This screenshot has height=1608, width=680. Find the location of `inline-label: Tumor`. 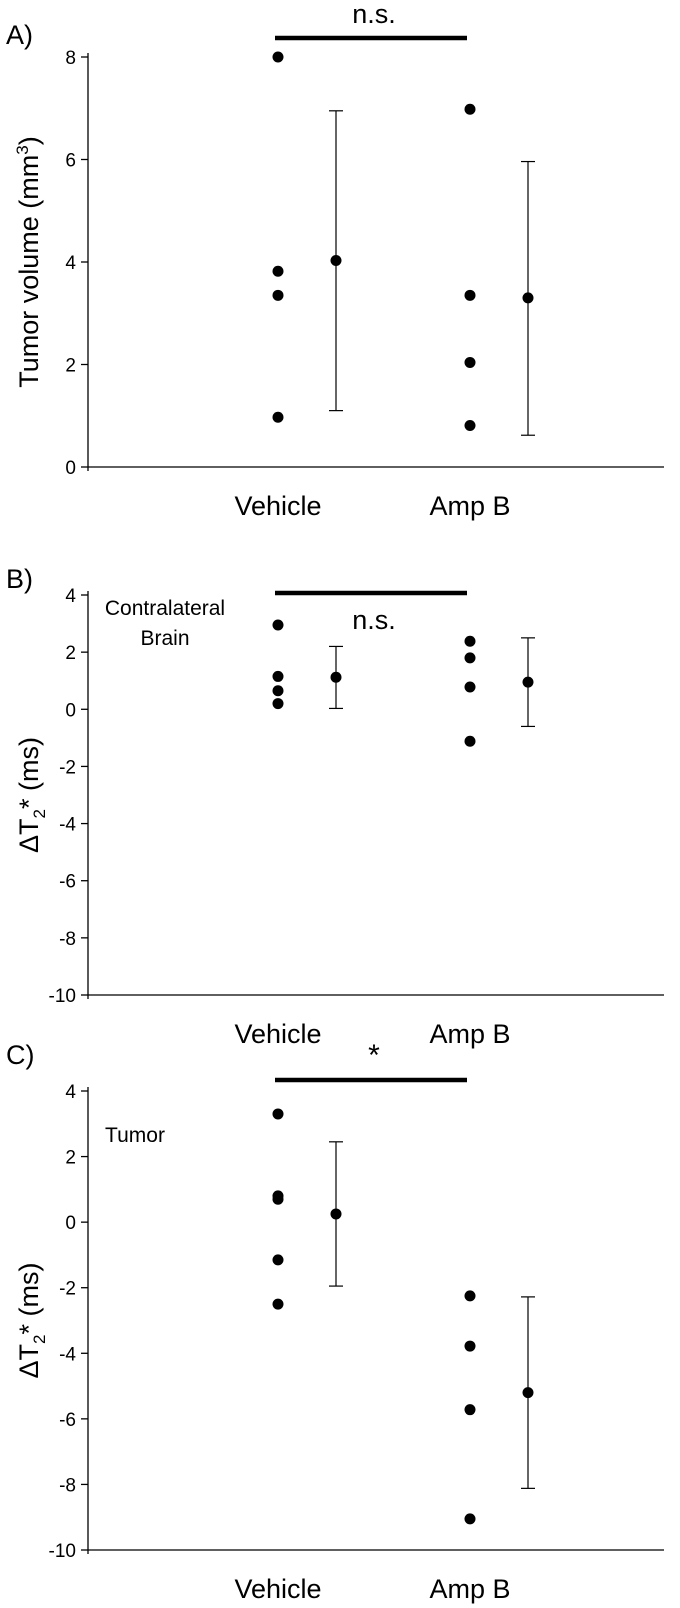

inline-label: Tumor is located at coordinates (135, 1135).